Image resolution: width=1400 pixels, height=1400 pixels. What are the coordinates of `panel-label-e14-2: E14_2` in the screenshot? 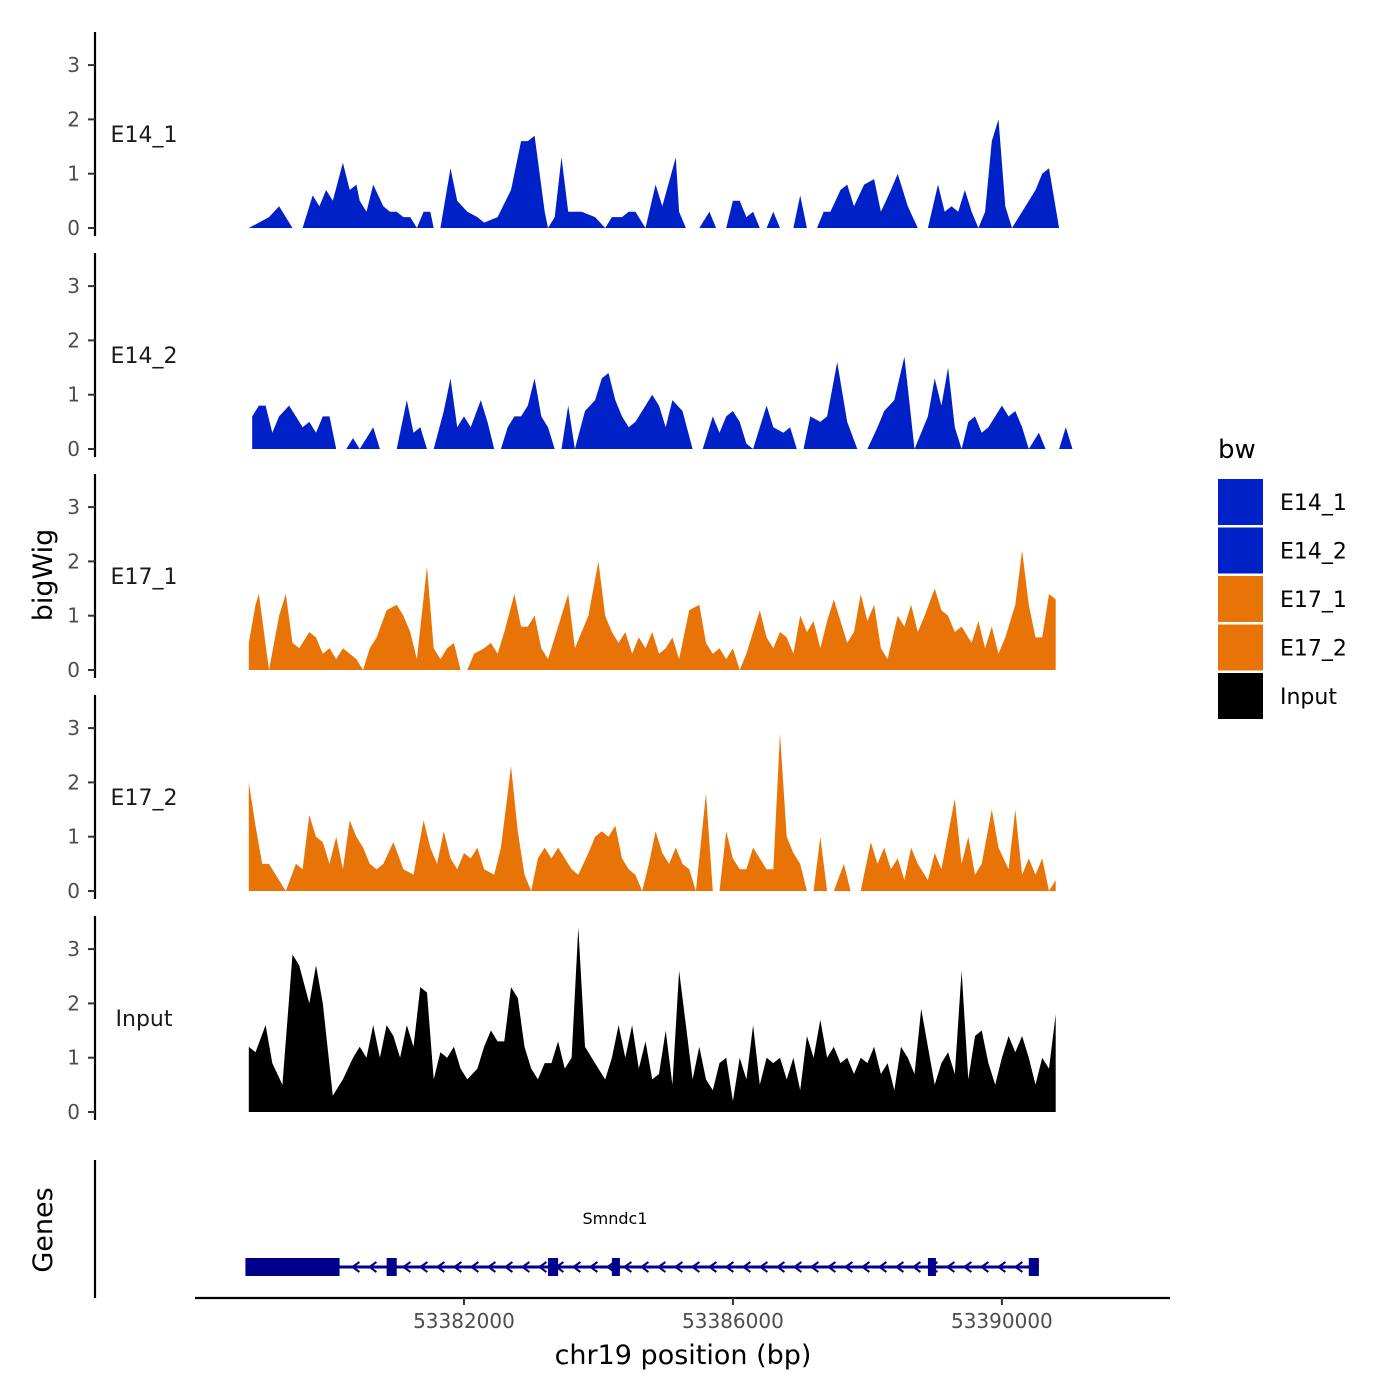 It's located at (144, 356).